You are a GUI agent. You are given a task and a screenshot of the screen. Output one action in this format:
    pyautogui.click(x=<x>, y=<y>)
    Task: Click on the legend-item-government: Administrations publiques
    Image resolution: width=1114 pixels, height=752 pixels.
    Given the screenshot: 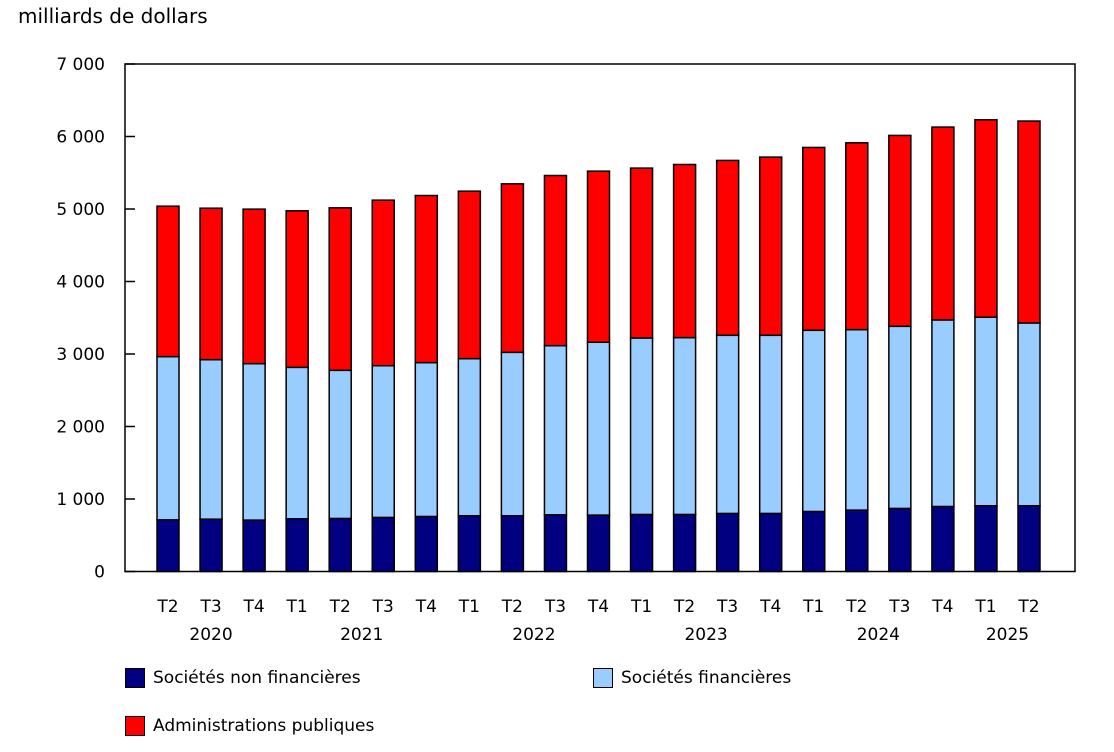 What is the action you would take?
    pyautogui.click(x=249, y=726)
    